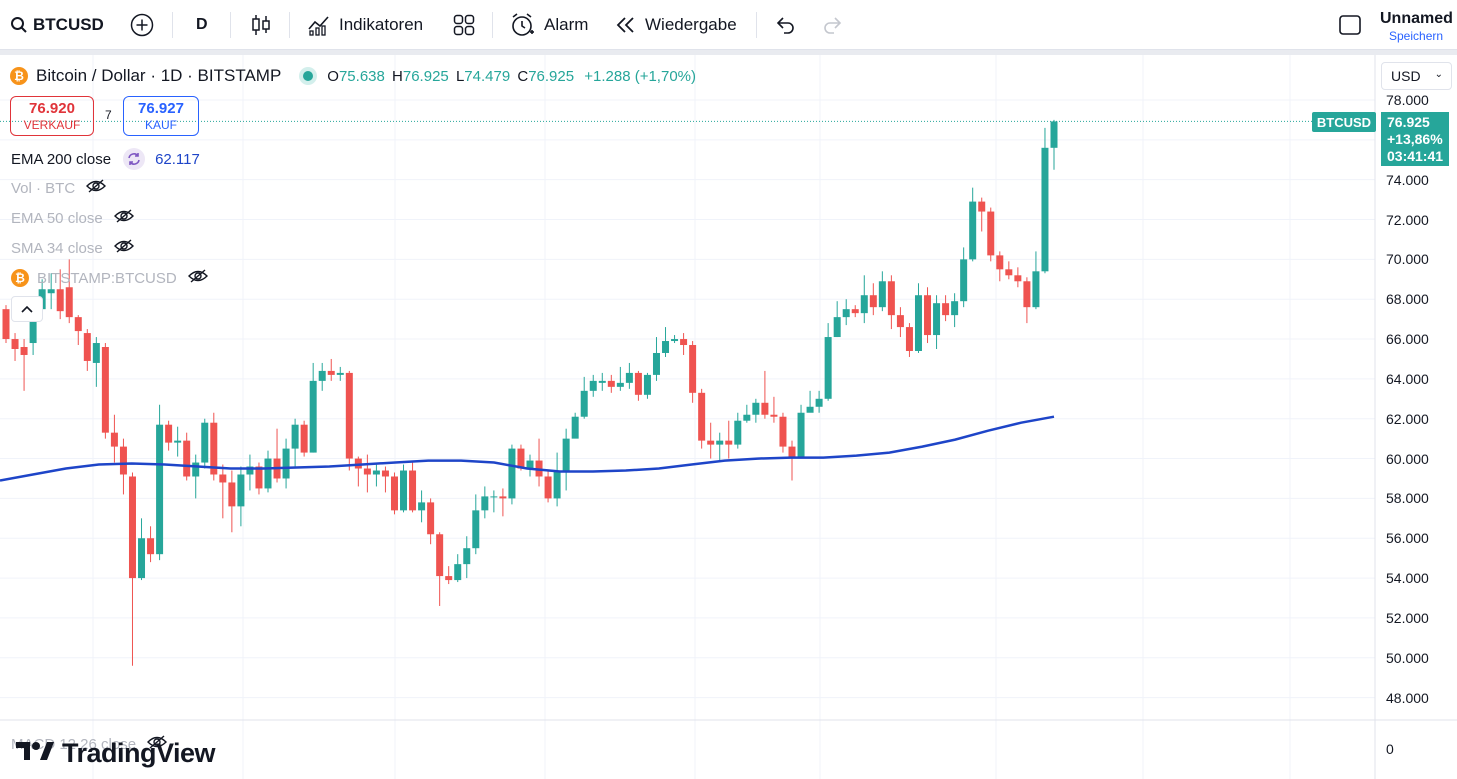  Describe the element at coordinates (785, 25) in the screenshot. I see `undo-button` at that location.